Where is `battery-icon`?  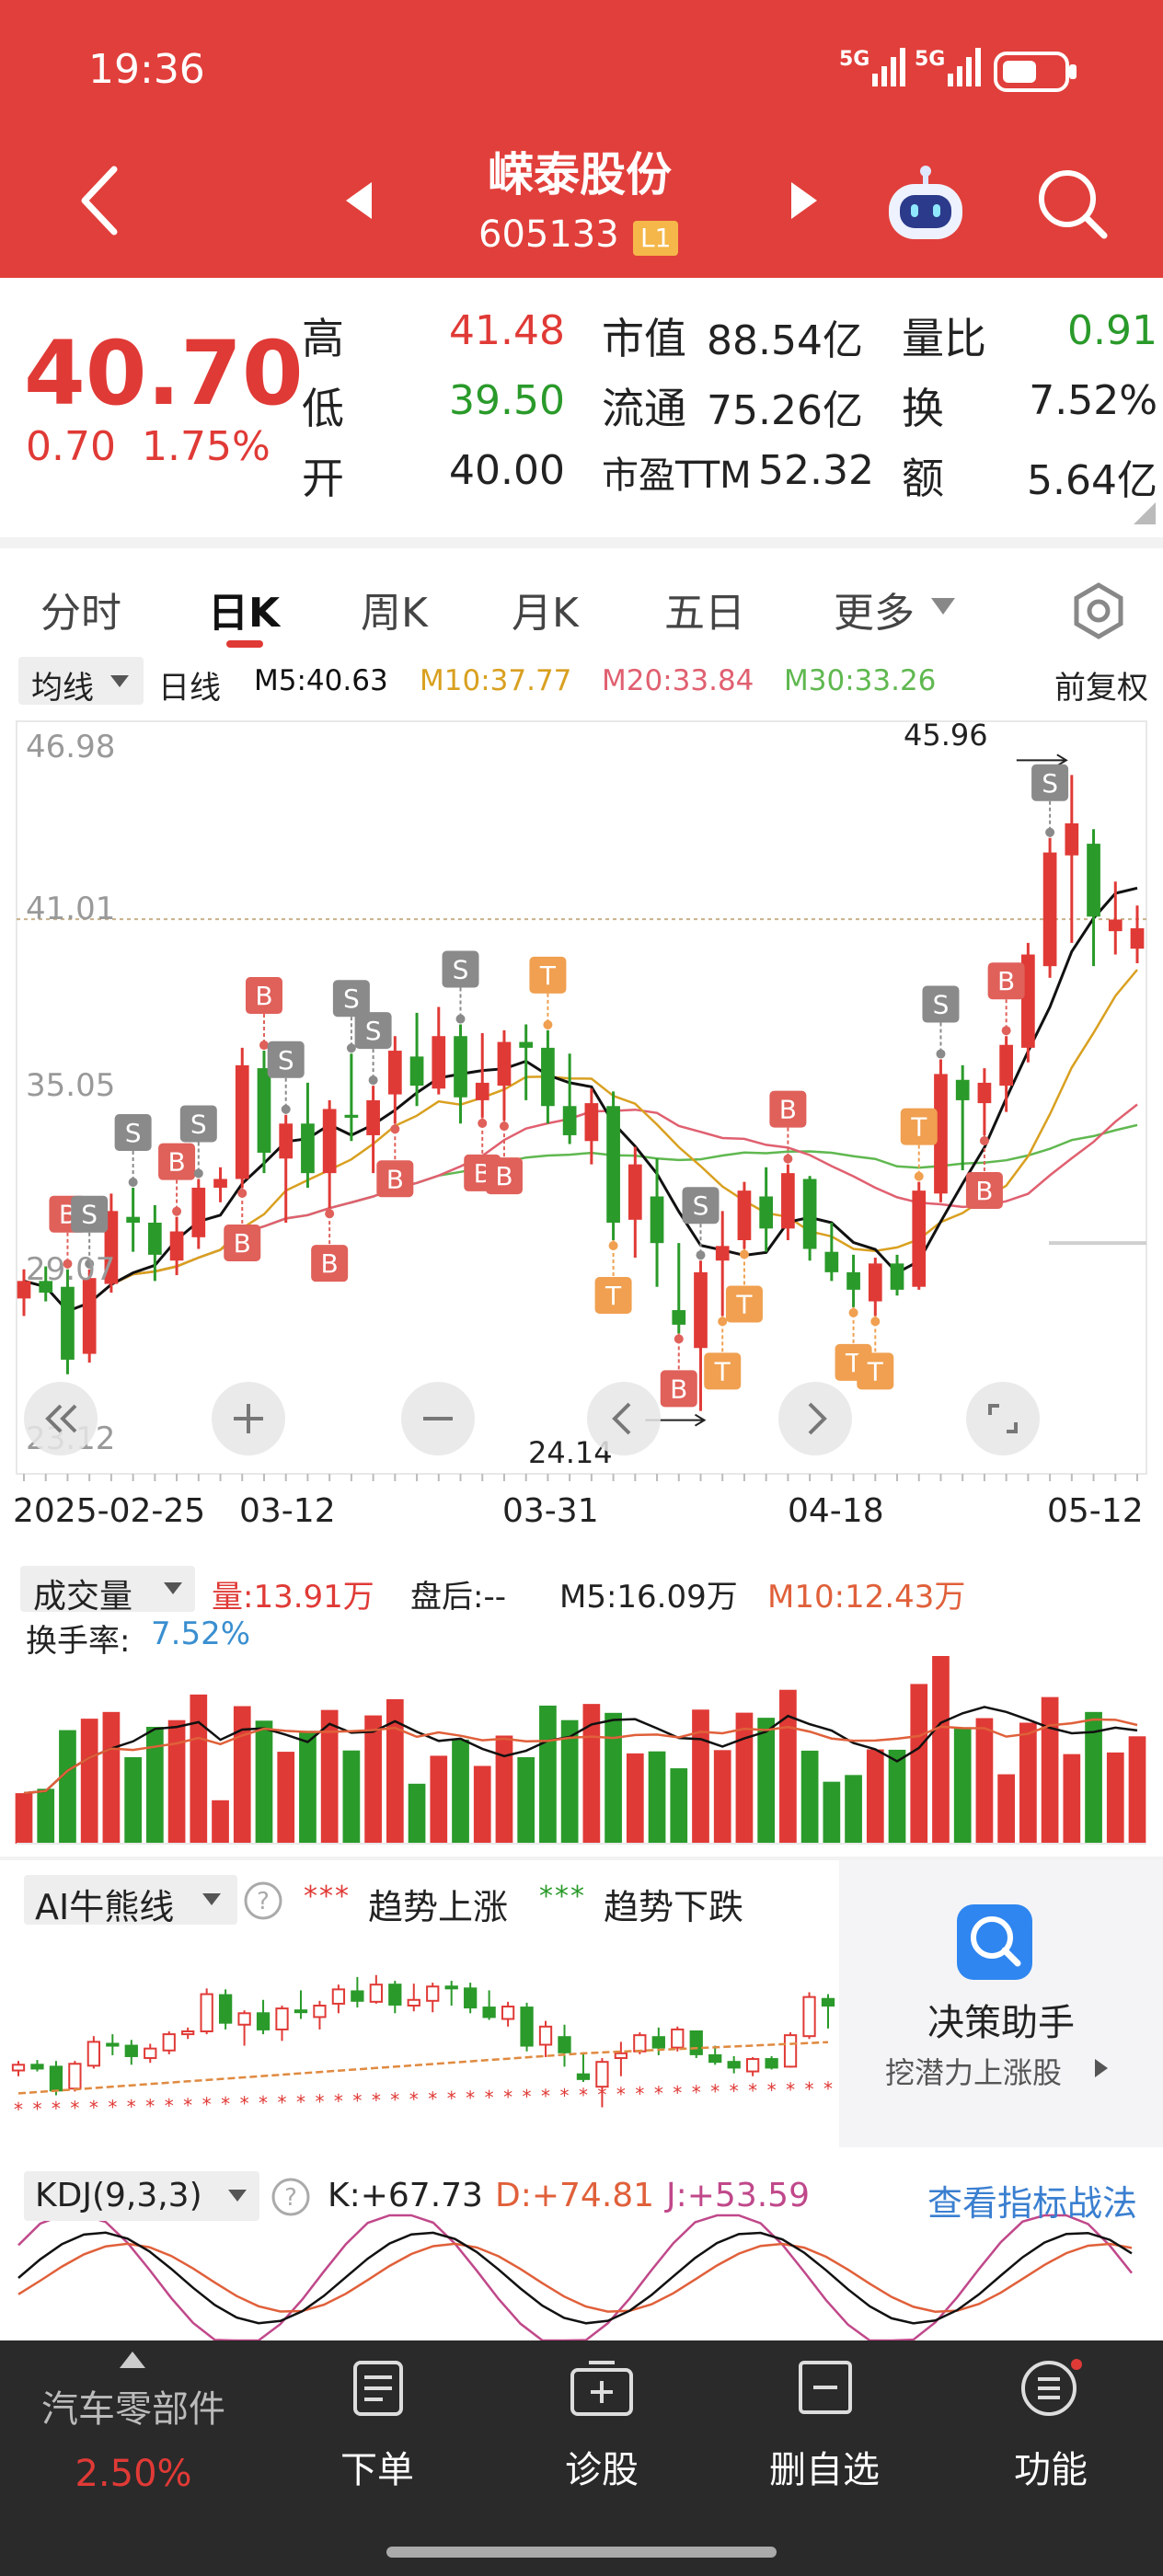 battery-icon is located at coordinates (1035, 72).